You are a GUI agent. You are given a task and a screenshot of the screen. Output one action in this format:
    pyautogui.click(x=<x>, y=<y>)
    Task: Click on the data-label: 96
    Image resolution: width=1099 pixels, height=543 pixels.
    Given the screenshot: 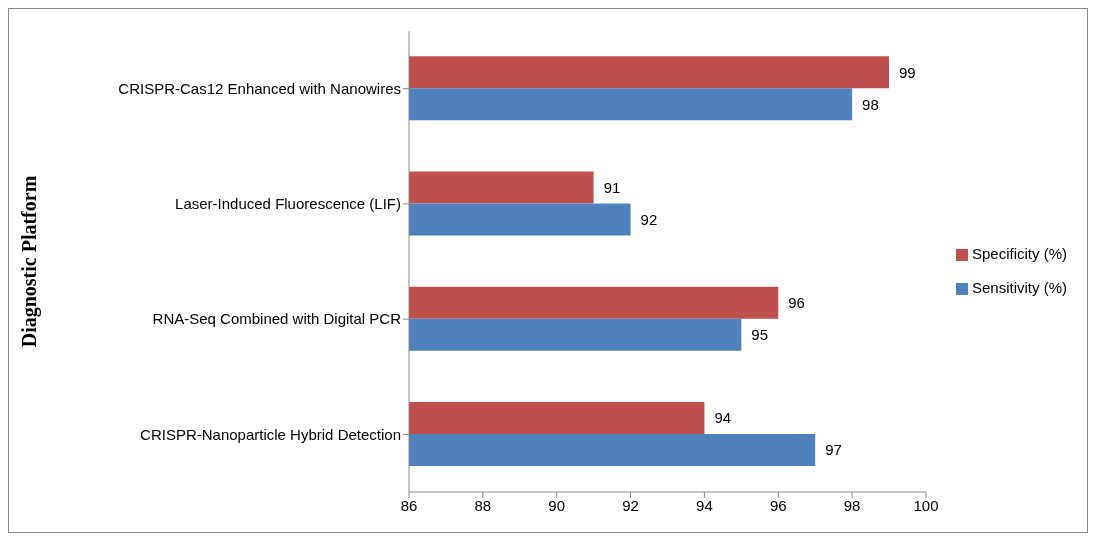 What is the action you would take?
    pyautogui.click(x=796, y=303)
    